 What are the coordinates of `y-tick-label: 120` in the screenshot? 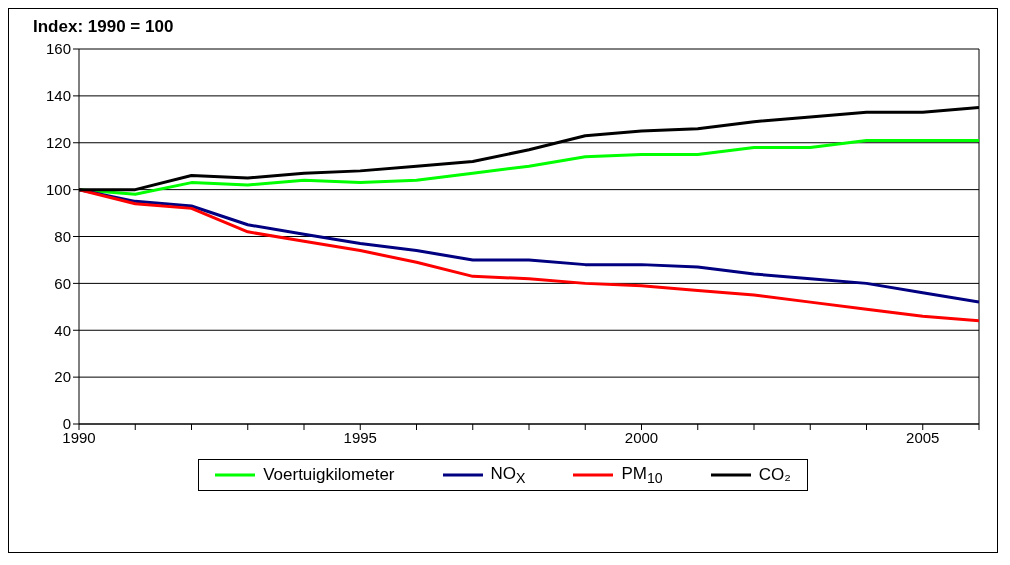 It's located at (58, 143).